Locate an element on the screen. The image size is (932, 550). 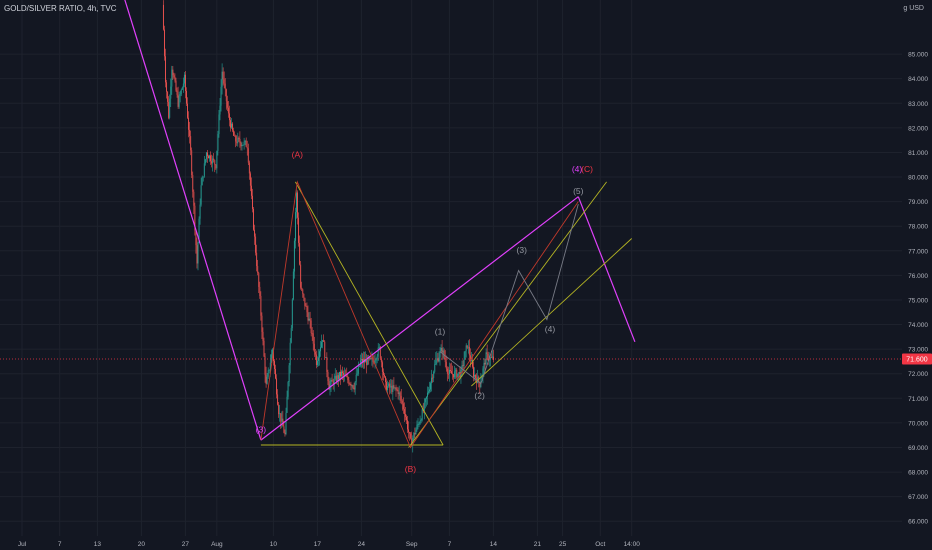
x-tick-label: 25 is located at coordinates (563, 544).